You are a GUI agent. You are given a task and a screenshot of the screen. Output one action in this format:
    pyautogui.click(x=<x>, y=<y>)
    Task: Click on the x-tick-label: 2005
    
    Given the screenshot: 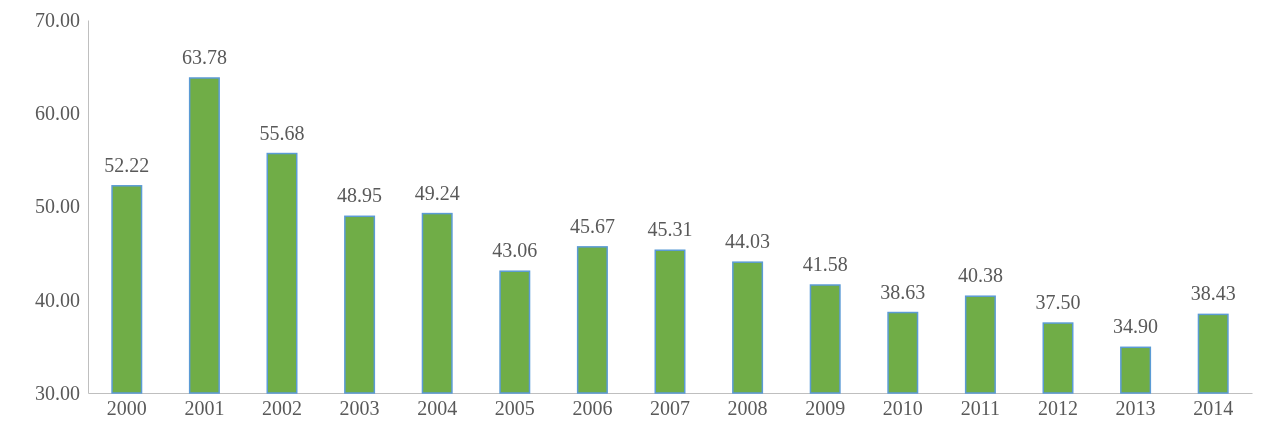 What is the action you would take?
    pyautogui.click(x=514, y=408)
    